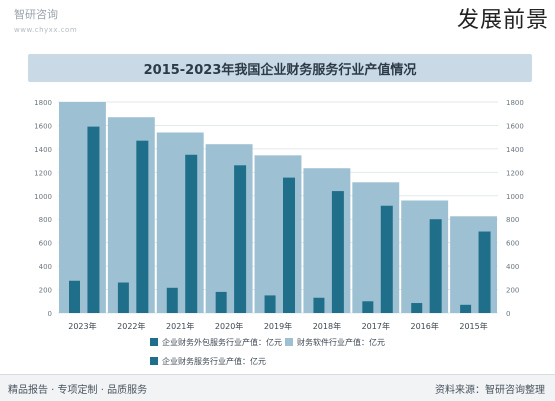 This screenshot has height=401, width=555. I want to click on y-tick-label-right: 1000, so click(515, 197).